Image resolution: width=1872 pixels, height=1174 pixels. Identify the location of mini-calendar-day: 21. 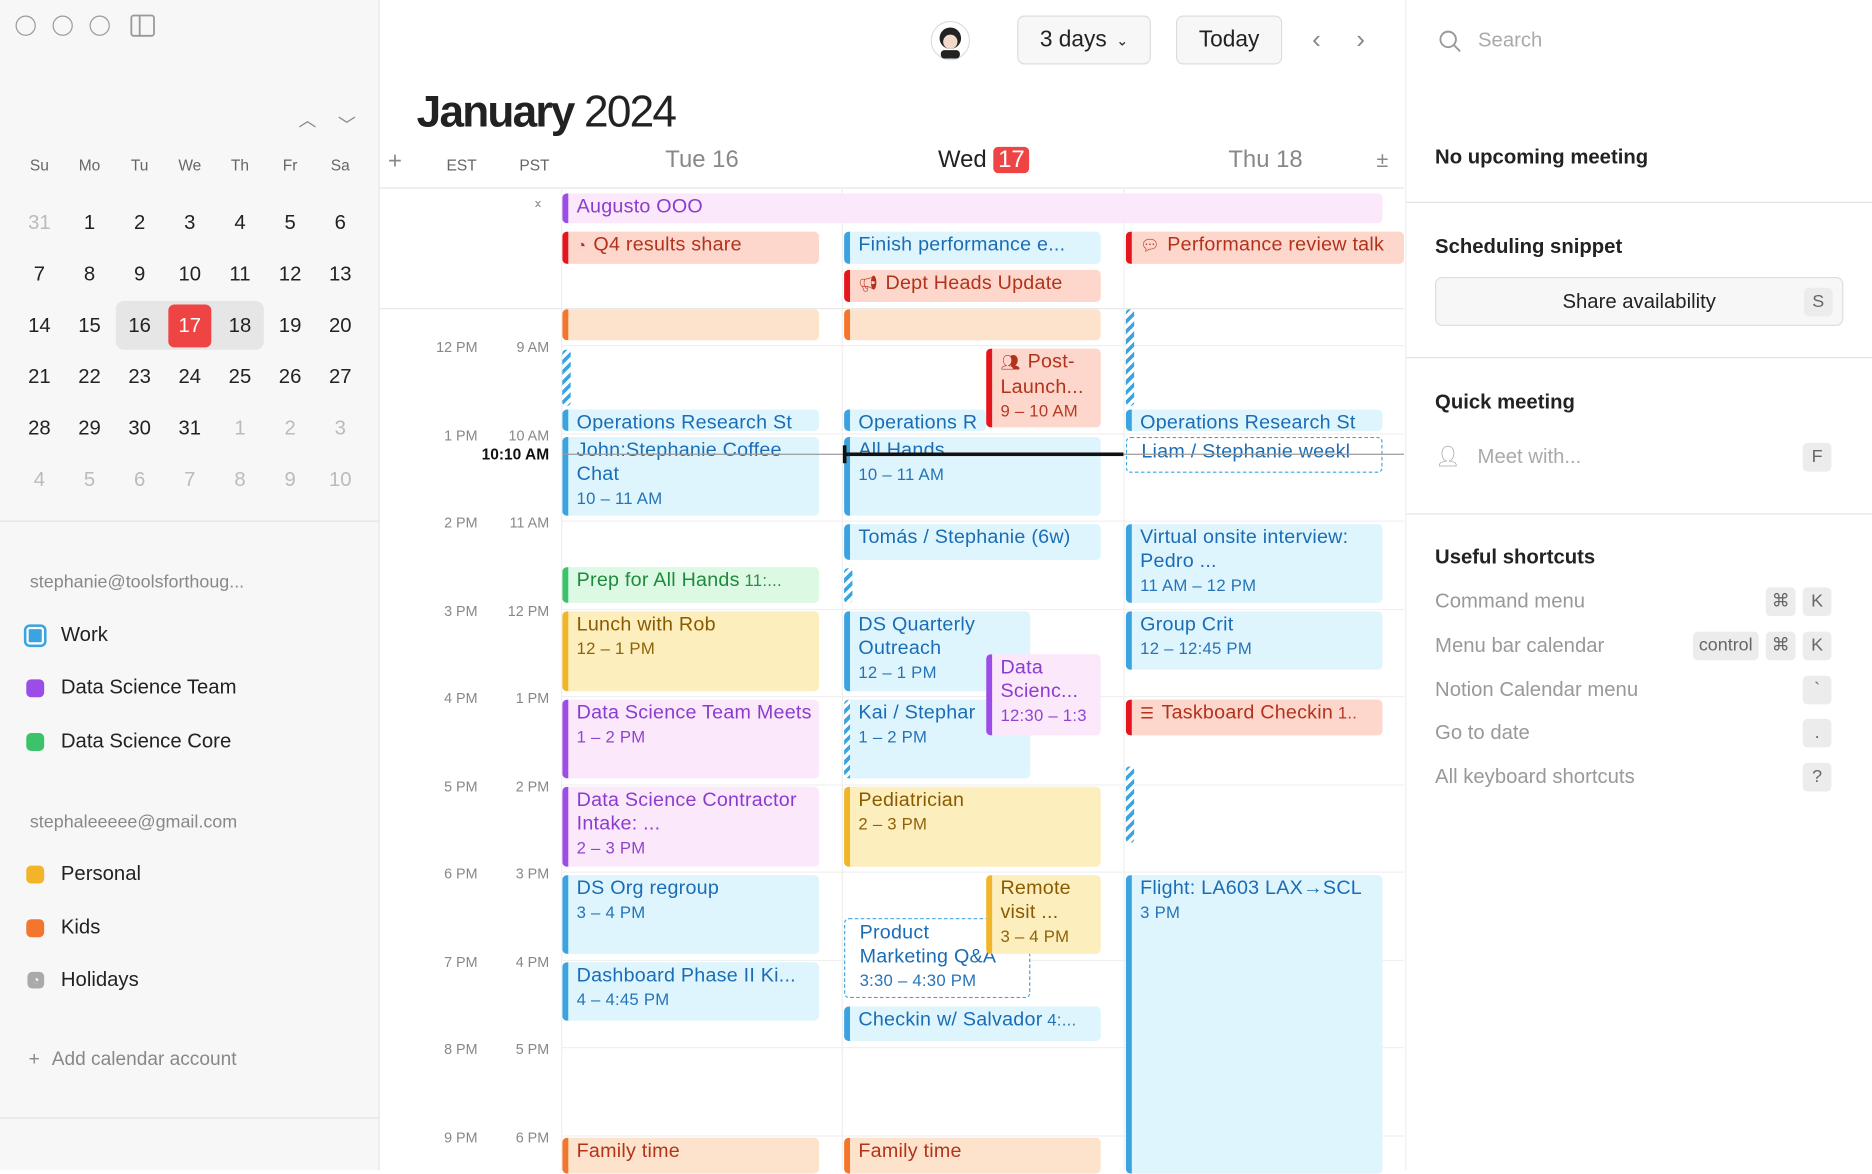
(39, 377).